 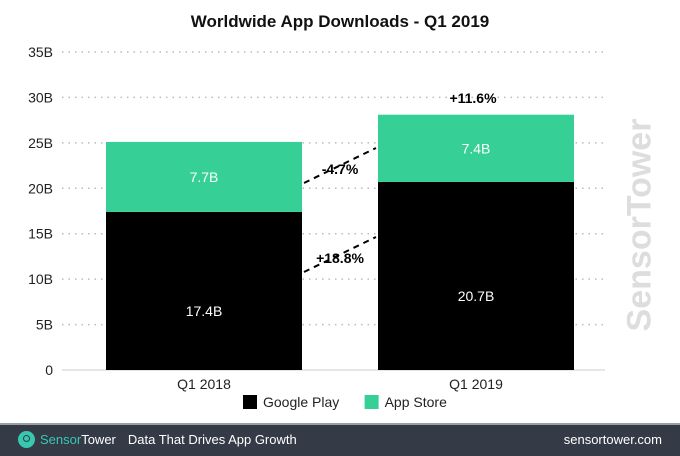 What do you see at coordinates (40, 97) in the screenshot?
I see `y-tick-label: 30B` at bounding box center [40, 97].